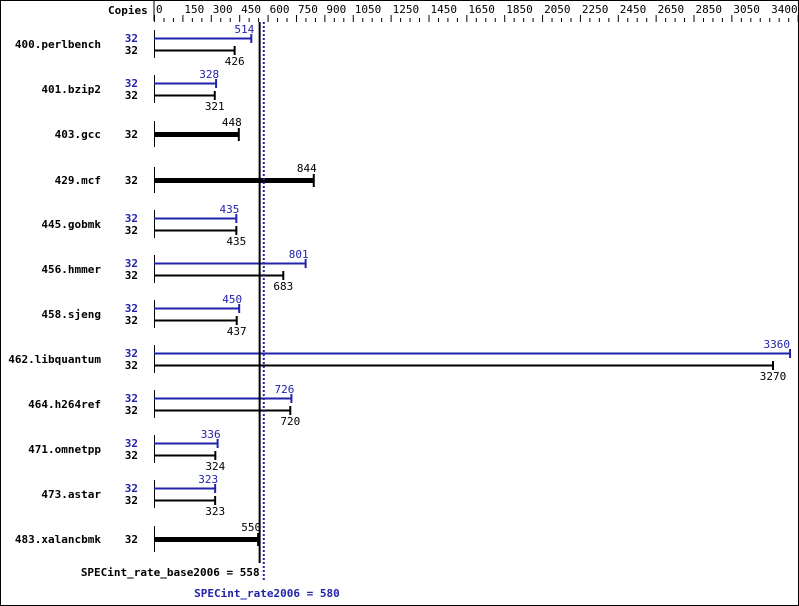 Image resolution: width=799 pixels, height=606 pixels. Describe the element at coordinates (78, 134) in the screenshot. I see `benchmark-label: 403.gcc` at that location.